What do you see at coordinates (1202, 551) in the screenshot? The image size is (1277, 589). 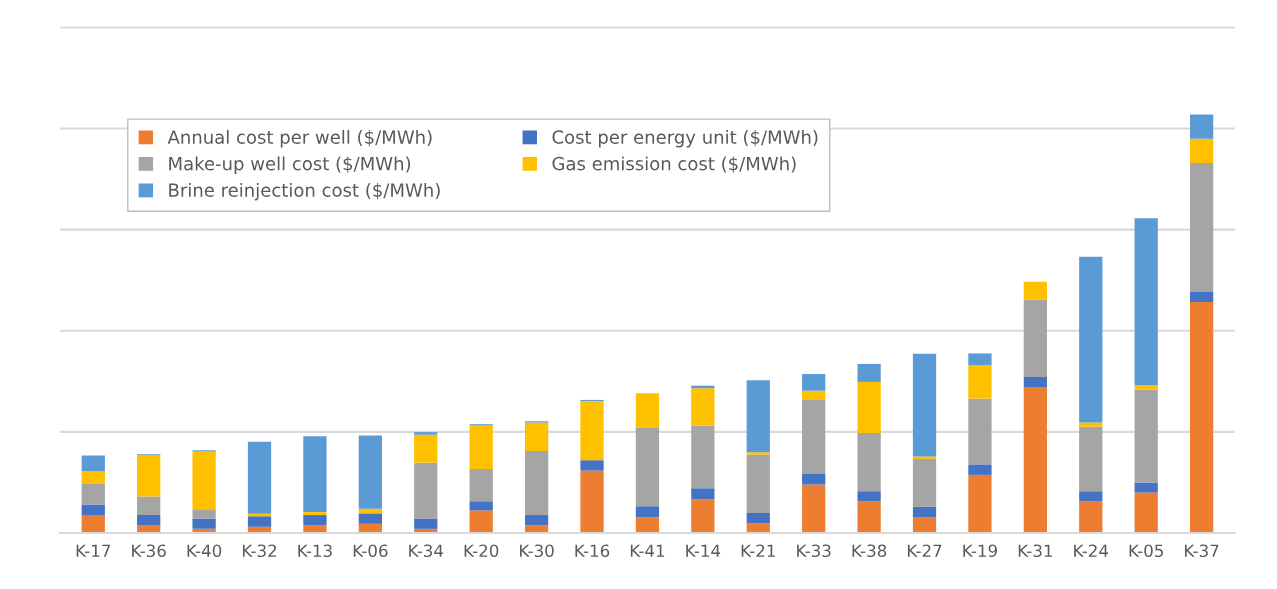 I see `x-tick-label: K-37` at bounding box center [1202, 551].